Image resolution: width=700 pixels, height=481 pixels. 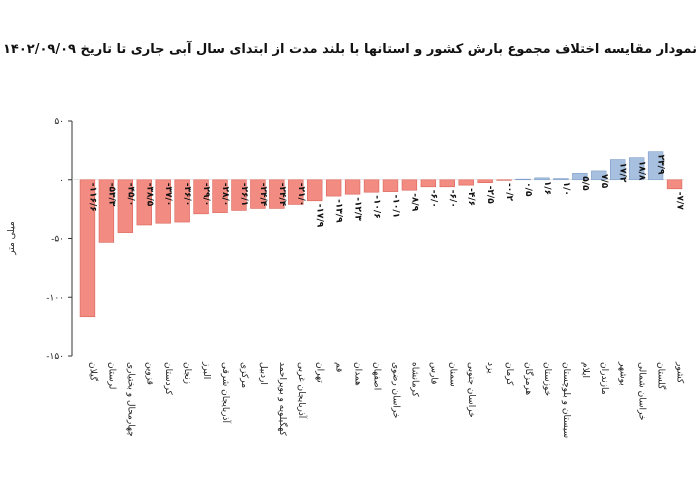 What do you see at coordinates (604, 181) in the screenshot?
I see `data-label: ۷/۵` at bounding box center [604, 181].